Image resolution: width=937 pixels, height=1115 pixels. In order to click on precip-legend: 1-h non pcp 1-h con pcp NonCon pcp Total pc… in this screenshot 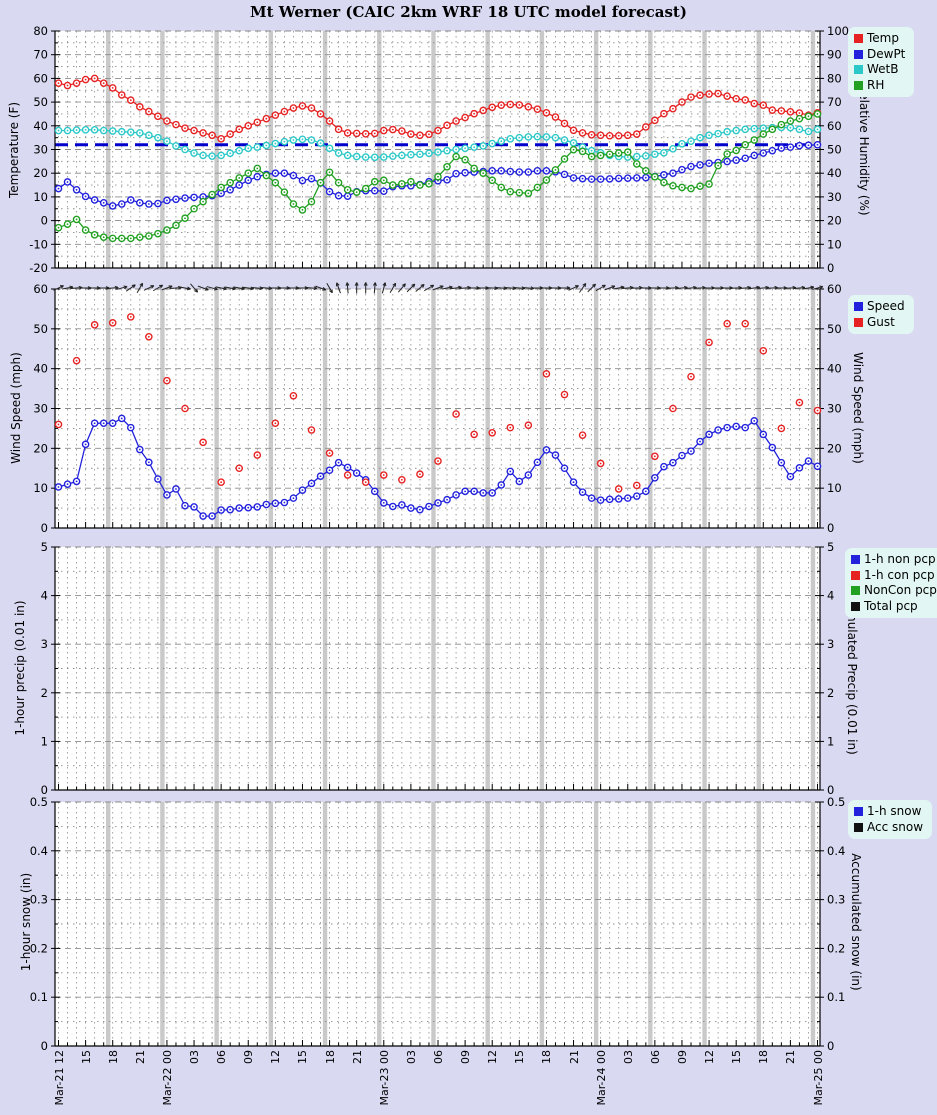, I will do `click(891, 583)`.